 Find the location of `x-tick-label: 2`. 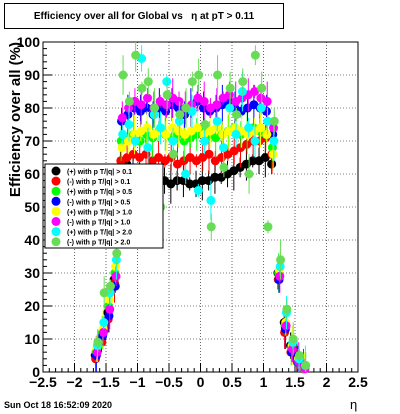

x-tick-label: 2 is located at coordinates (327, 382).